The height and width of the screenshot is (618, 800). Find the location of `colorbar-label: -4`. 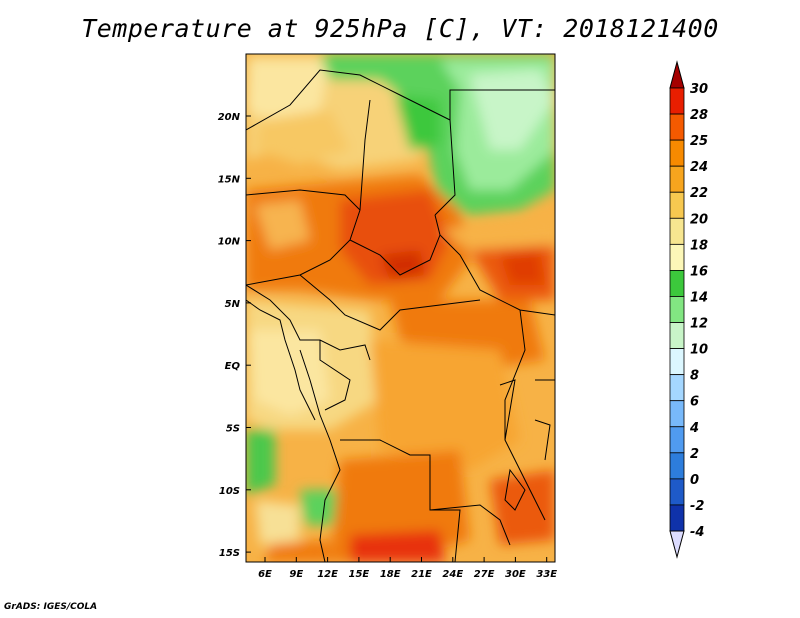

colorbar-label: -4 is located at coordinates (697, 532).